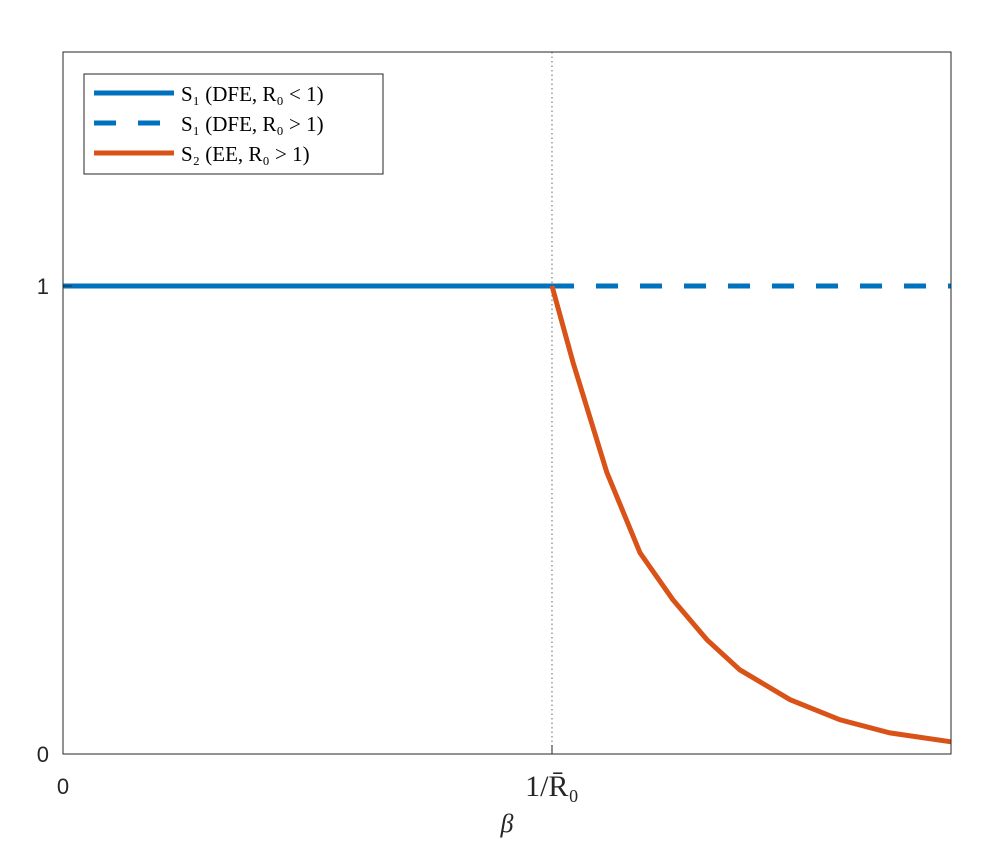 This screenshot has height=860, width=996. What do you see at coordinates (552, 786) in the screenshot?
I see `x-tick-label: 1/R̄₀` at bounding box center [552, 786].